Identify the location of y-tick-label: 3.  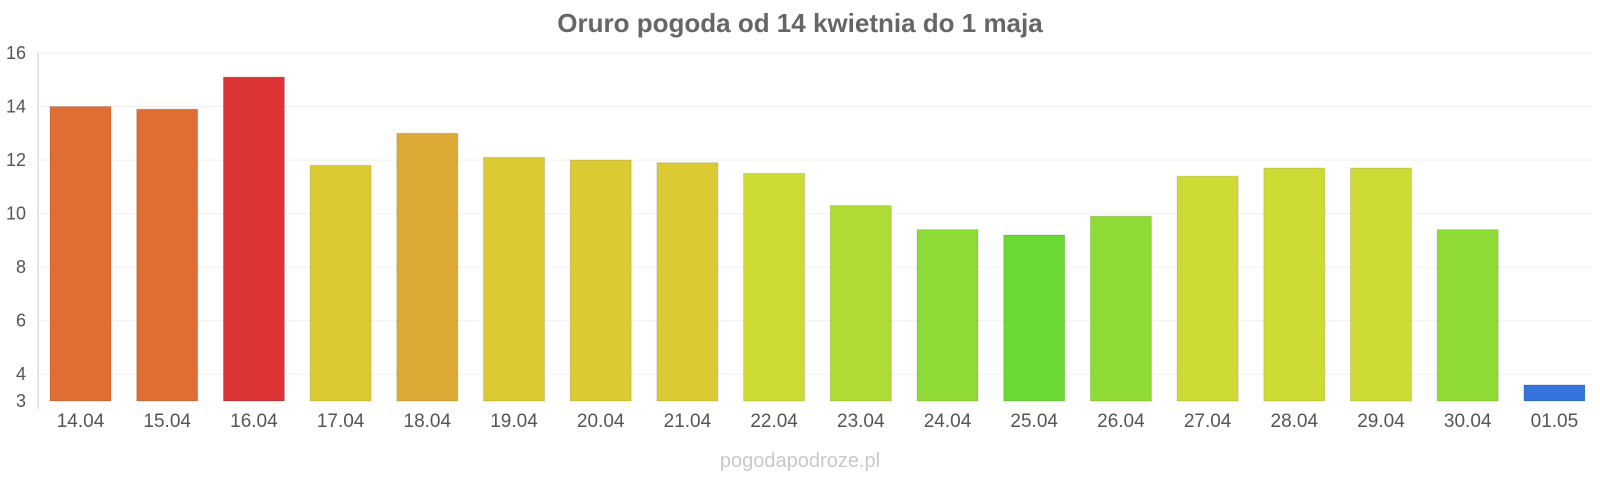
(21, 401).